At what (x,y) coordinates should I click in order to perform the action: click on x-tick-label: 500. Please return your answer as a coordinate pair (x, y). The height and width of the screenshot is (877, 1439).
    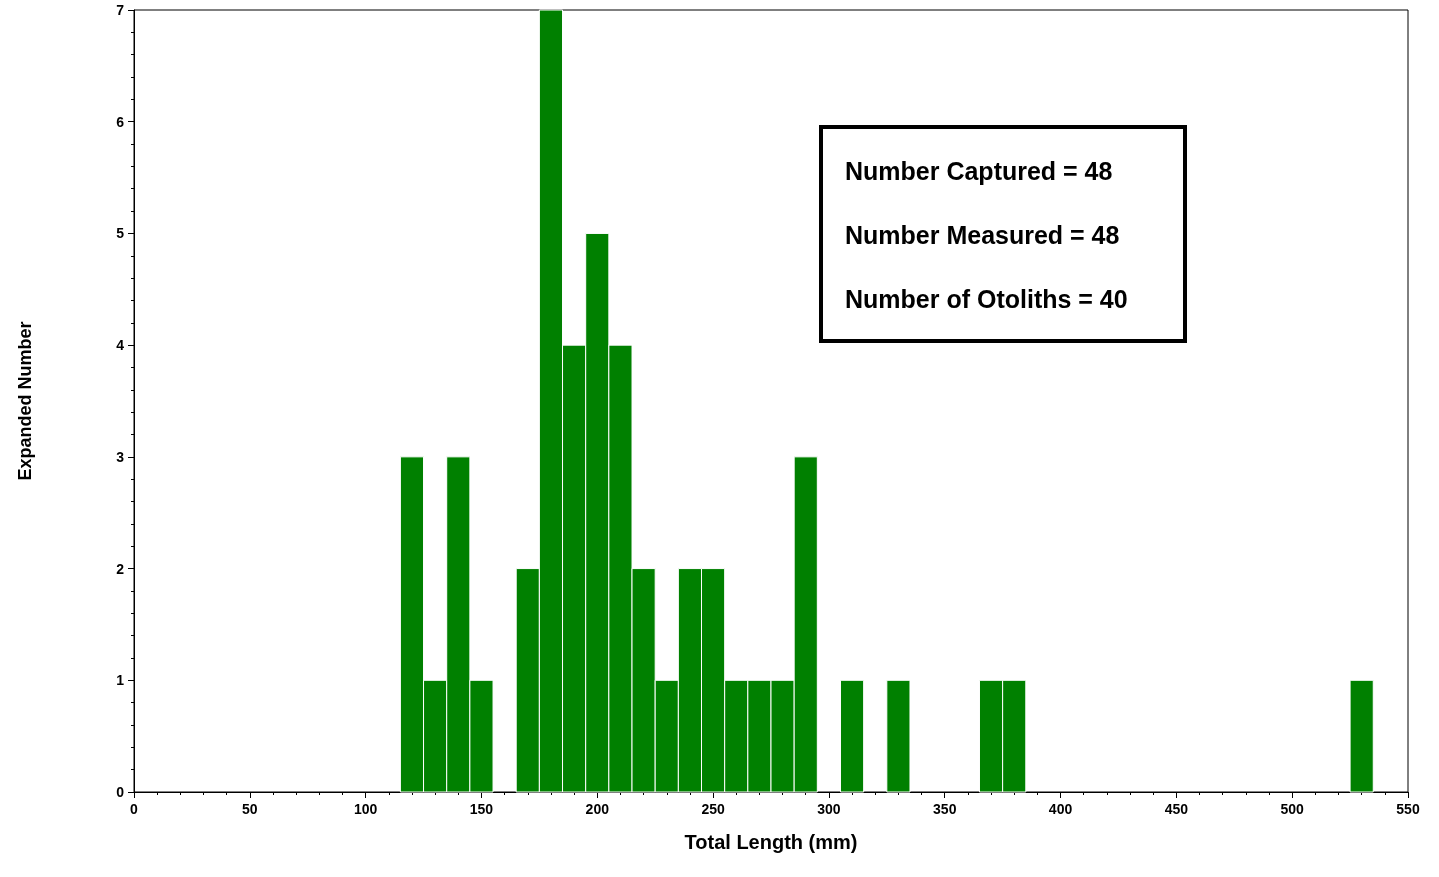
    Looking at the image, I should click on (1292, 809).